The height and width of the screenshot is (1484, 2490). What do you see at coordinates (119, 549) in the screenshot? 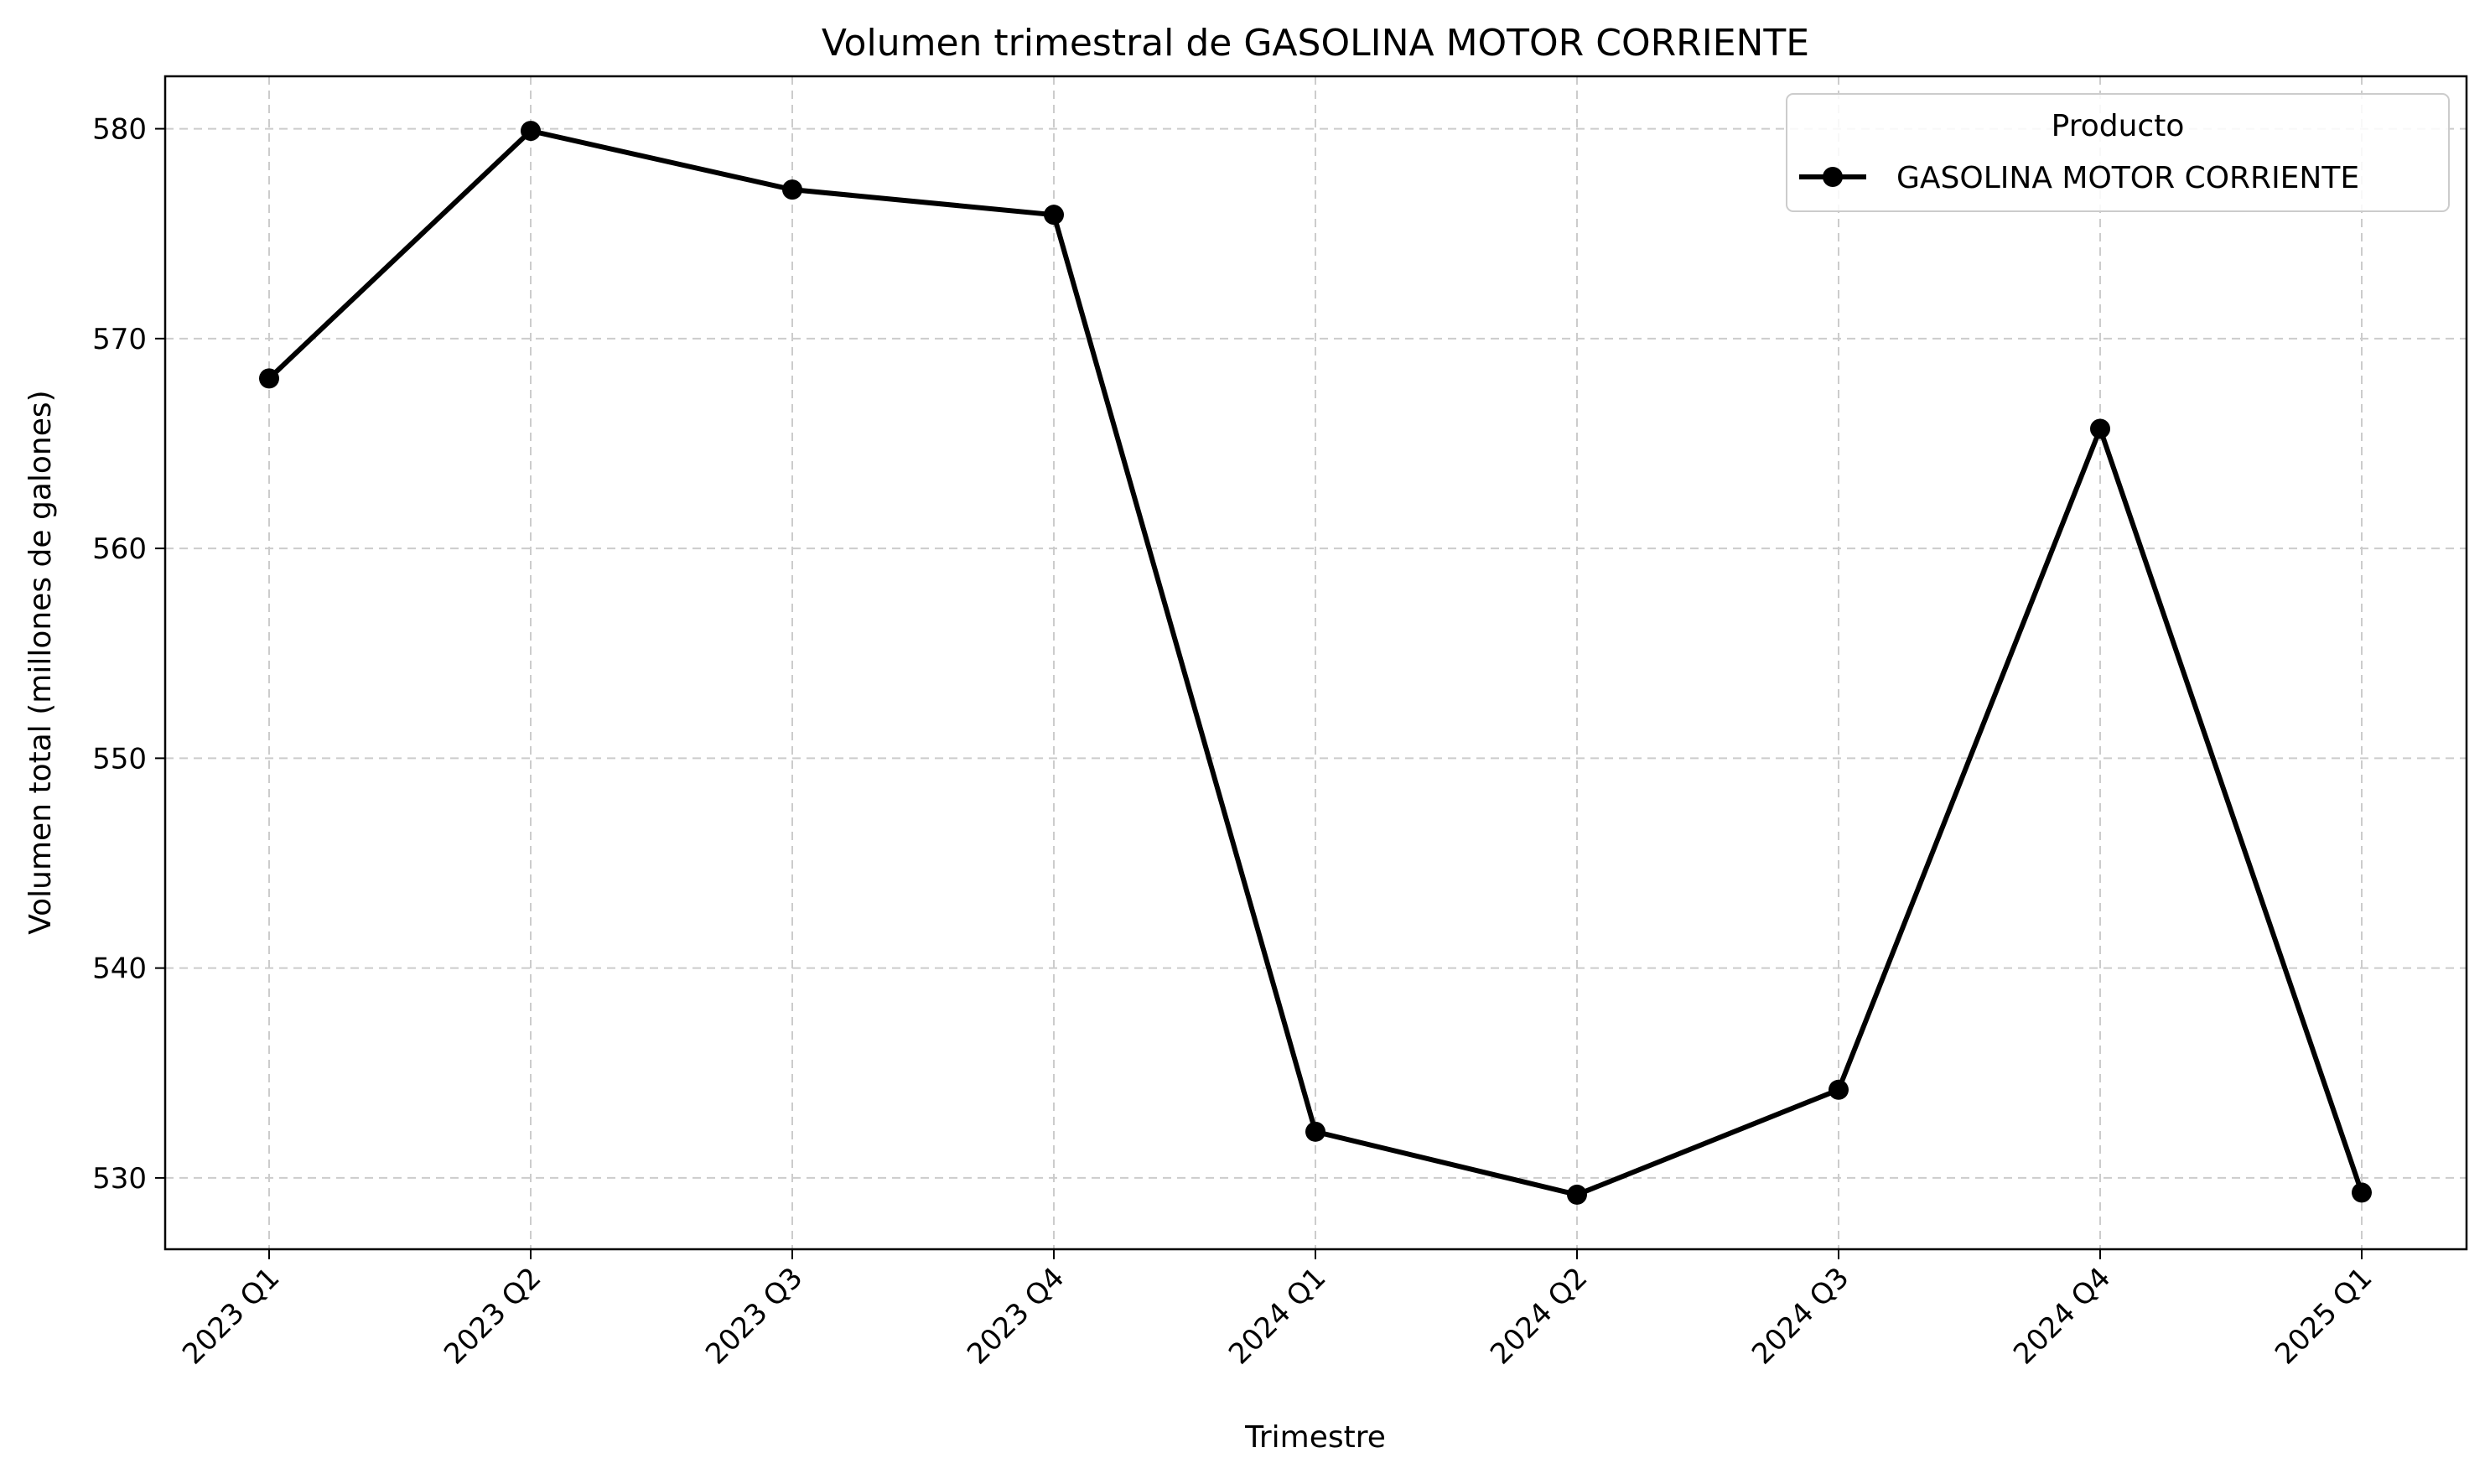
I see `y-tick-label: 560` at bounding box center [119, 549].